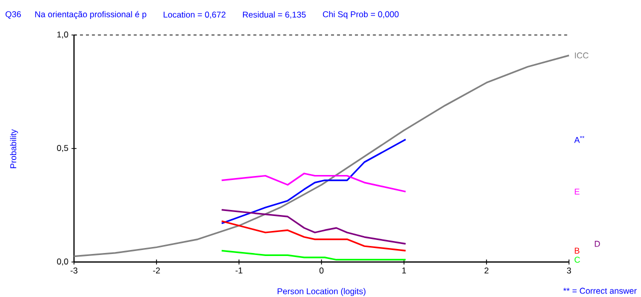  I want to click on x-tick-label: 0, so click(321, 271).